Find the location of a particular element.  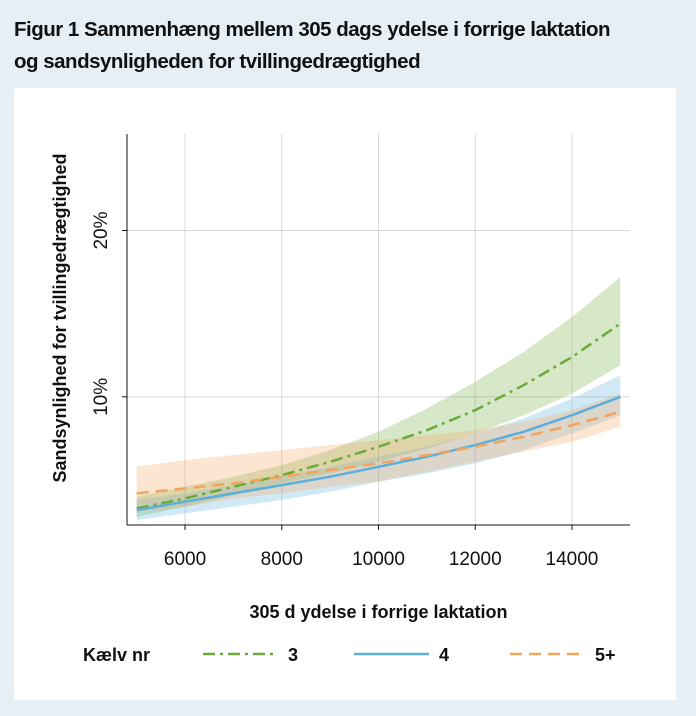

legend-label-3: 3 is located at coordinates (293, 655).